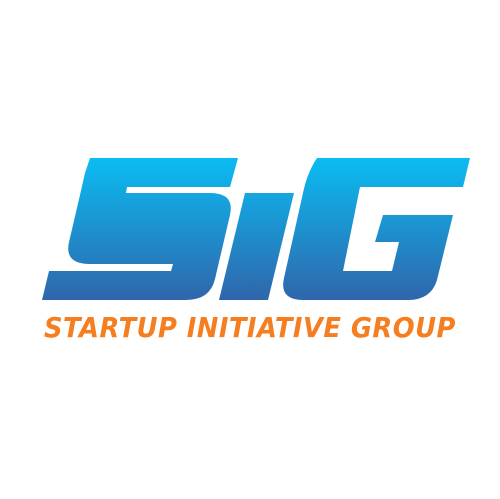 The image size is (500, 499). I want to click on letter-s-shape, so click(140, 229).